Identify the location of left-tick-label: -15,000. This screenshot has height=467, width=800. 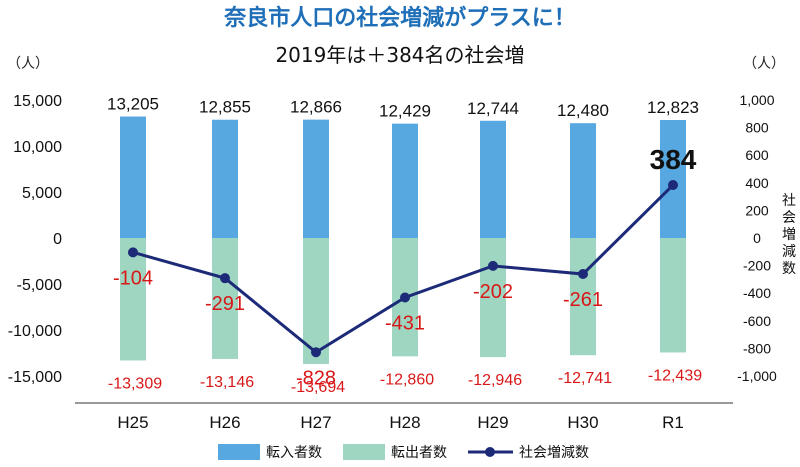
(35, 377).